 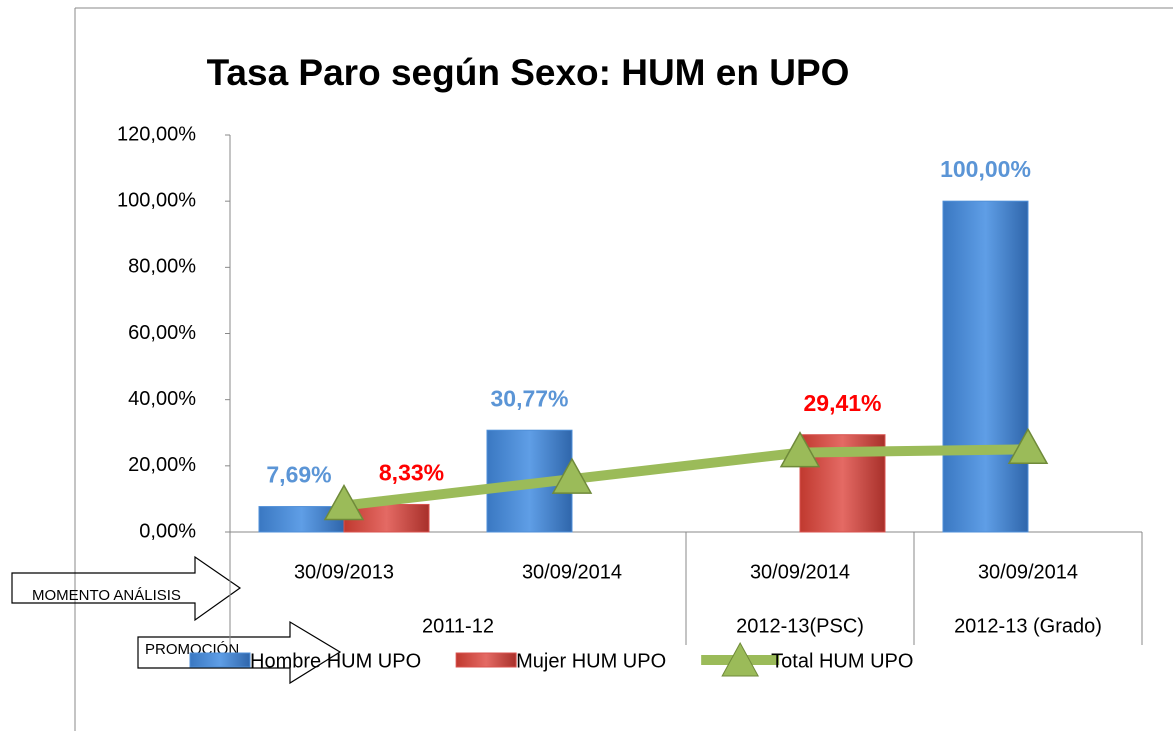 What do you see at coordinates (298, 475) in the screenshot?
I see `data-label: 7,69%` at bounding box center [298, 475].